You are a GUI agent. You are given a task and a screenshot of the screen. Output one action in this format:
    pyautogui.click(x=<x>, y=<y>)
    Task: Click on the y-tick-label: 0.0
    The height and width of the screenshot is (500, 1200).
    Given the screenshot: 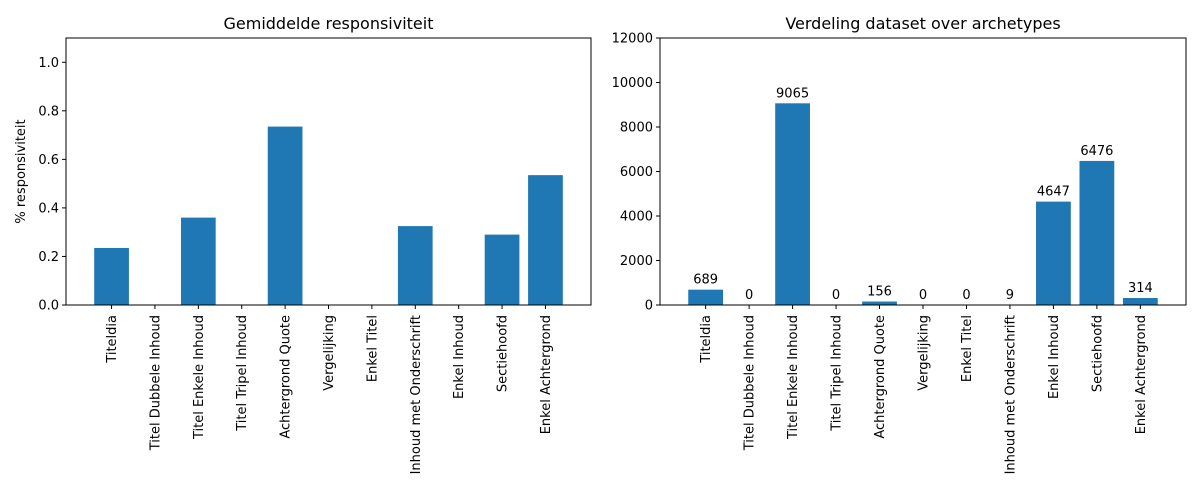 What is the action you would take?
    pyautogui.click(x=48, y=306)
    